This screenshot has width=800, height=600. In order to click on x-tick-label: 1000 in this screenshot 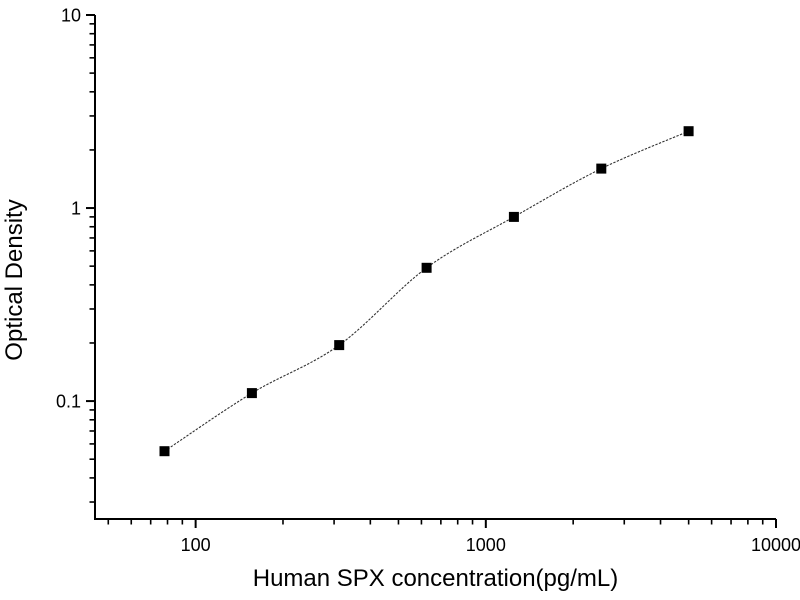, I will do `click(486, 545)`.